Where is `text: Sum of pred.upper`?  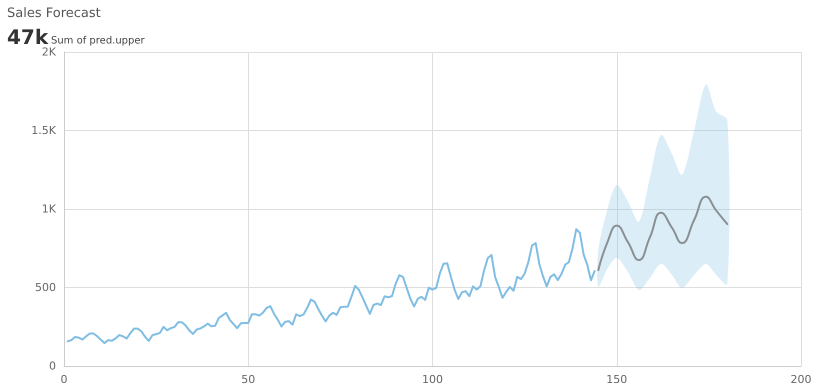 text: Sum of pred.upper is located at coordinates (98, 41).